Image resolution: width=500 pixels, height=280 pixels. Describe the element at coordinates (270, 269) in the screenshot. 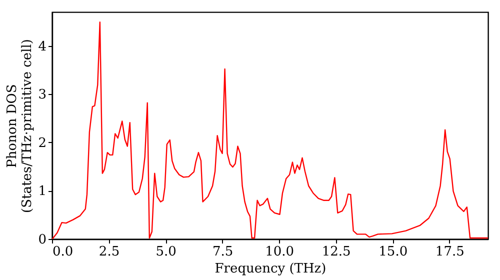

I see `x-axis-title: Frequency (THz)` at that location.